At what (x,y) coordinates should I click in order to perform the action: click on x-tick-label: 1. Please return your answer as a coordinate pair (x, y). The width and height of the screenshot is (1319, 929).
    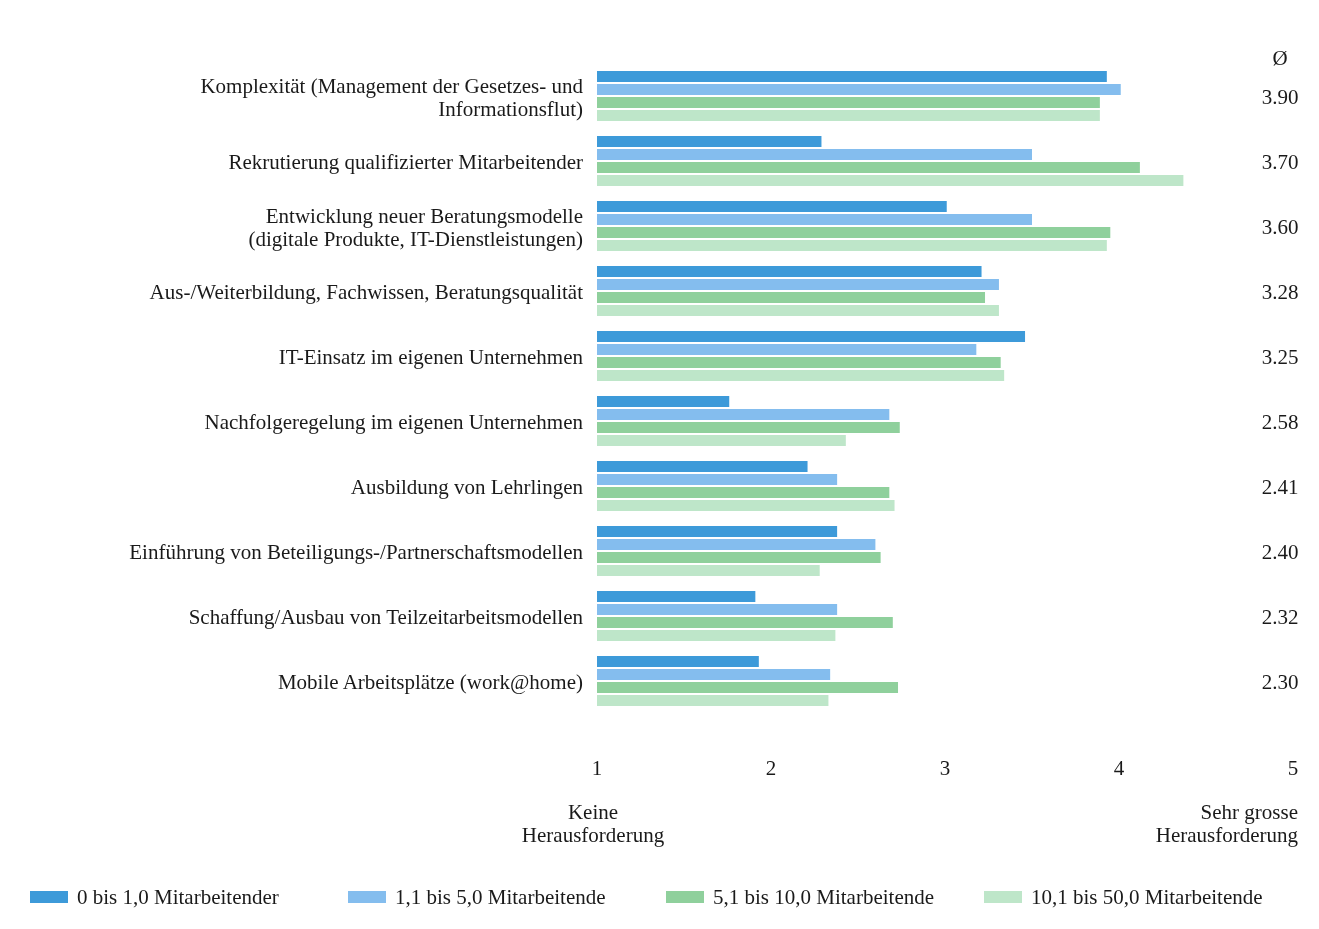
    Looking at the image, I should click on (597, 768).